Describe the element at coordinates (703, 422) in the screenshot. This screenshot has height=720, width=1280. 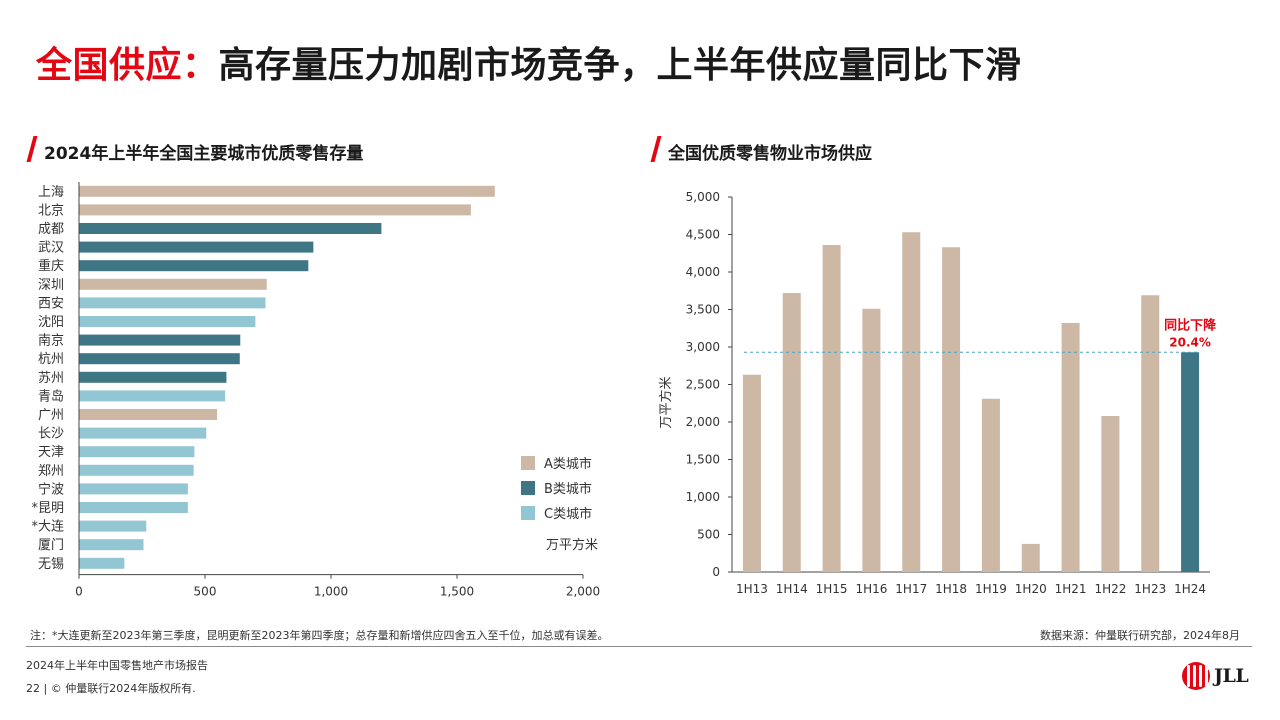
I see `y-tick-label: 2,000` at that location.